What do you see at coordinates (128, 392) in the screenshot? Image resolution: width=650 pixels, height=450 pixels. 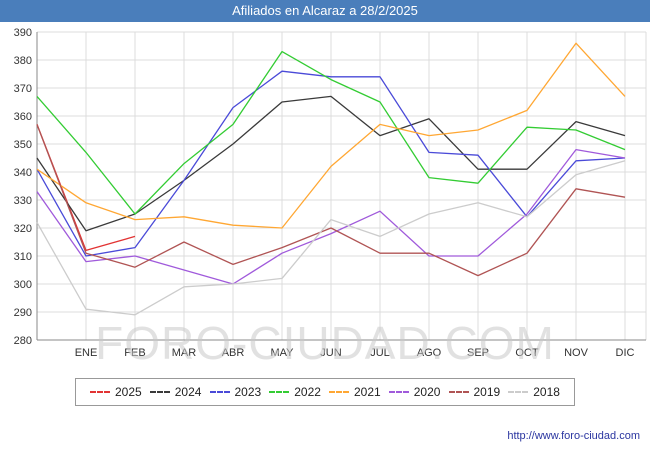 I see `legend-label: 2025` at bounding box center [128, 392].